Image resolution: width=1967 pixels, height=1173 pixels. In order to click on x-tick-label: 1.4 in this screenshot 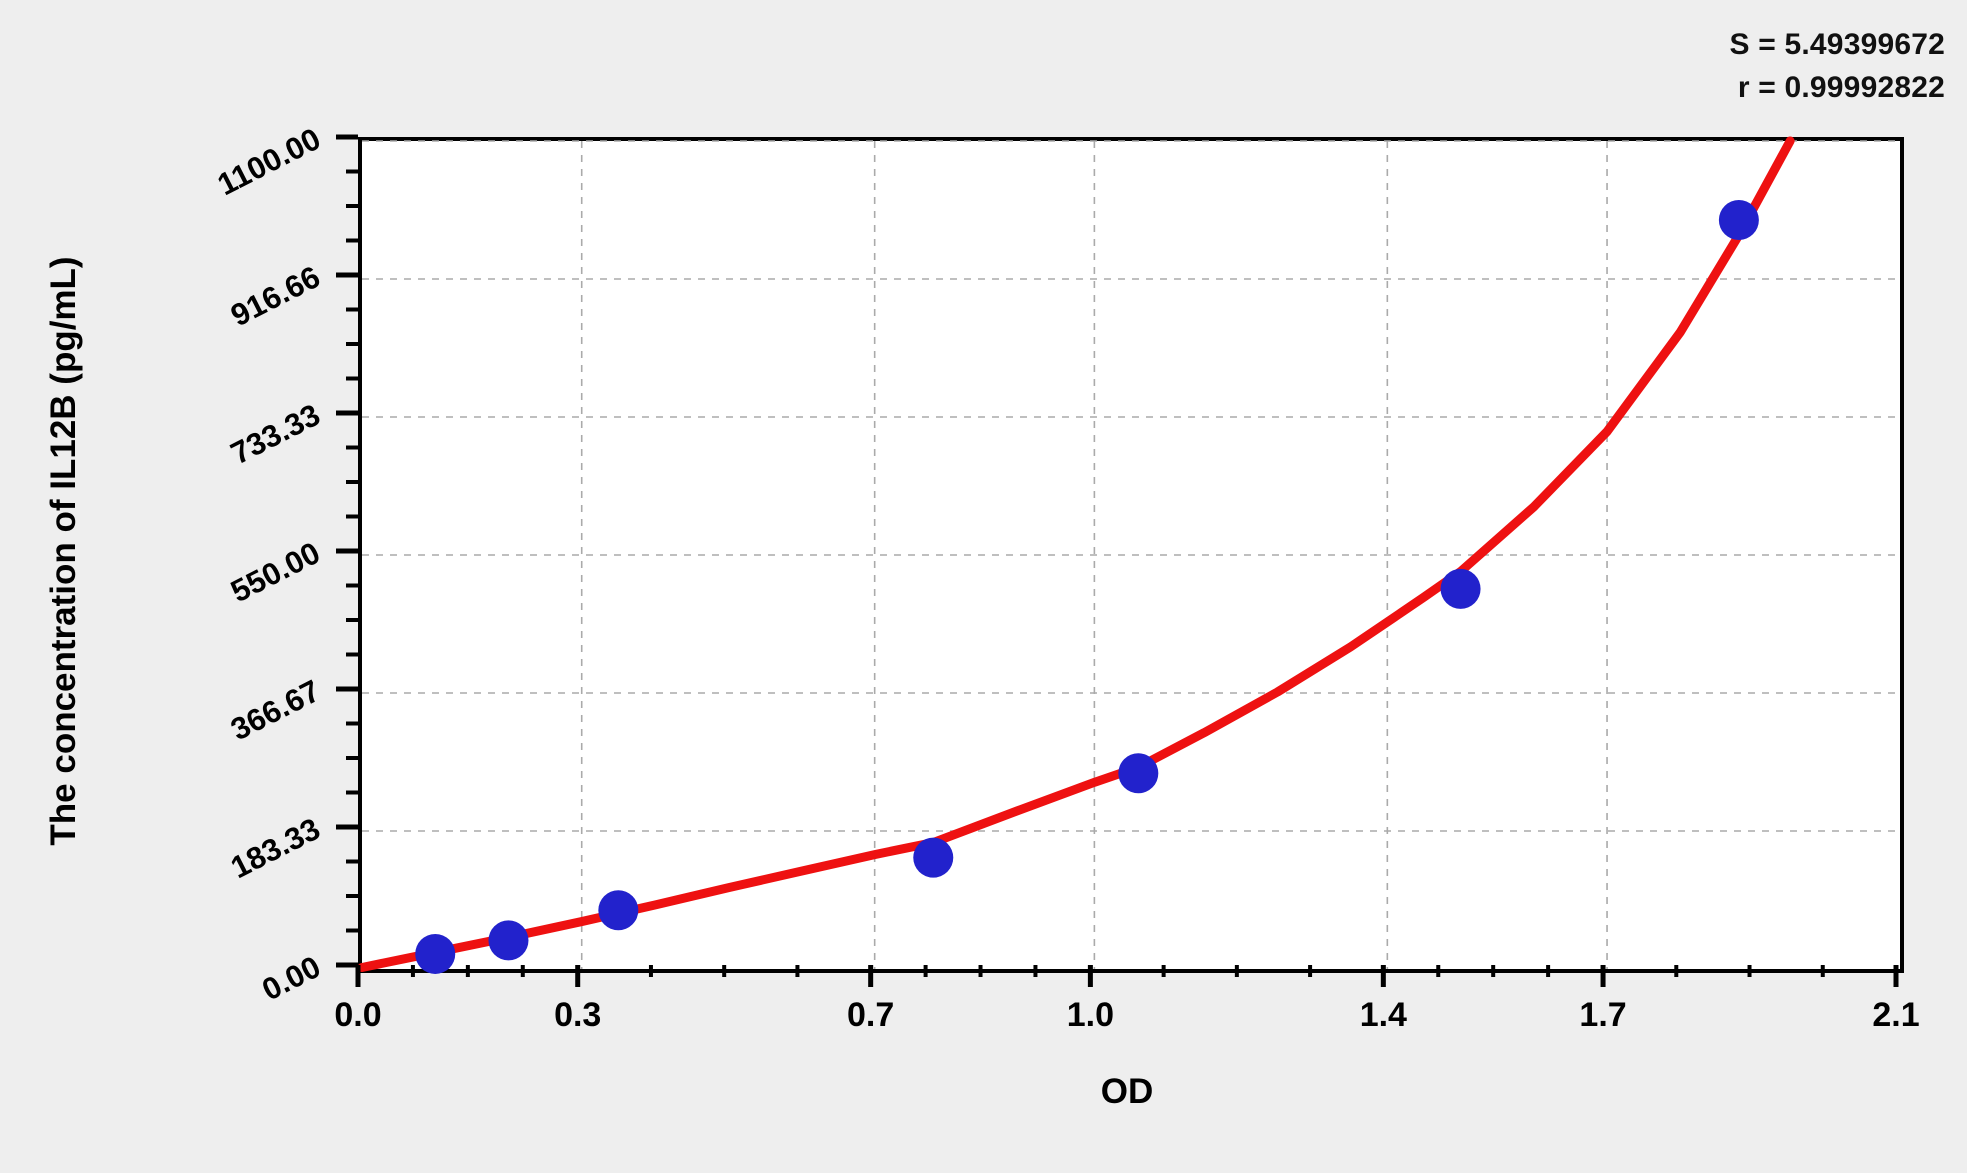, I will do `click(1383, 1015)`.